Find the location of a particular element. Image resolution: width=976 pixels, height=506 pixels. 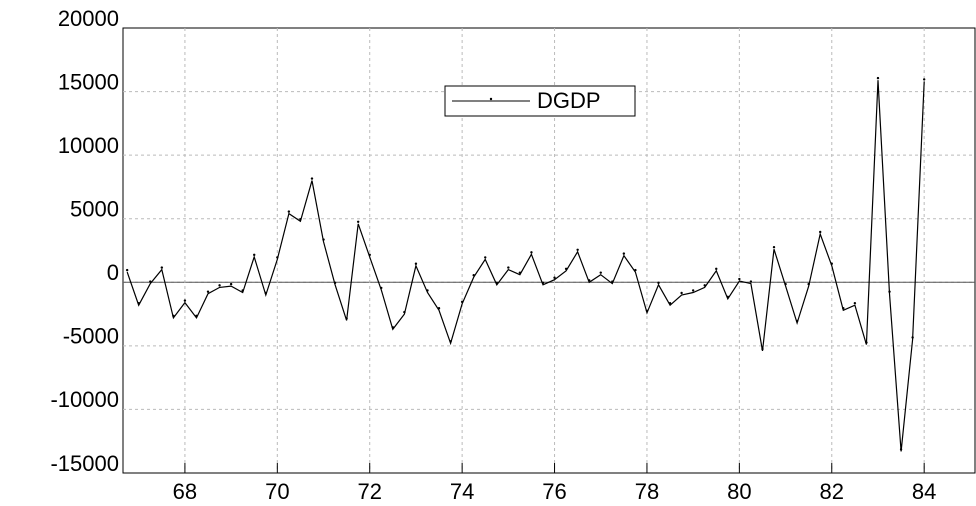

x-tick-label: 68 is located at coordinates (185, 491).